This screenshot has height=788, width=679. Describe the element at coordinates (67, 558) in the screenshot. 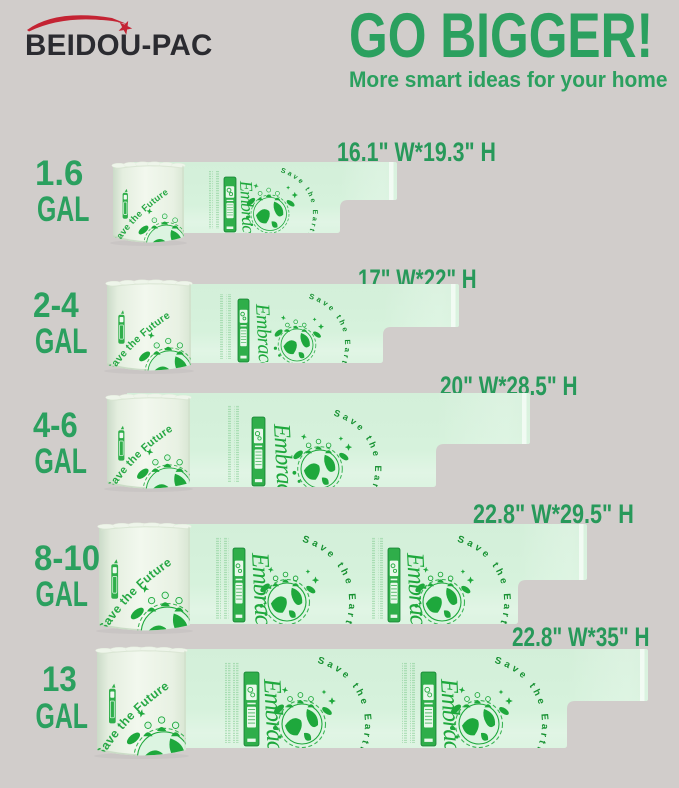

I see `svg-text: 8-10` at that location.